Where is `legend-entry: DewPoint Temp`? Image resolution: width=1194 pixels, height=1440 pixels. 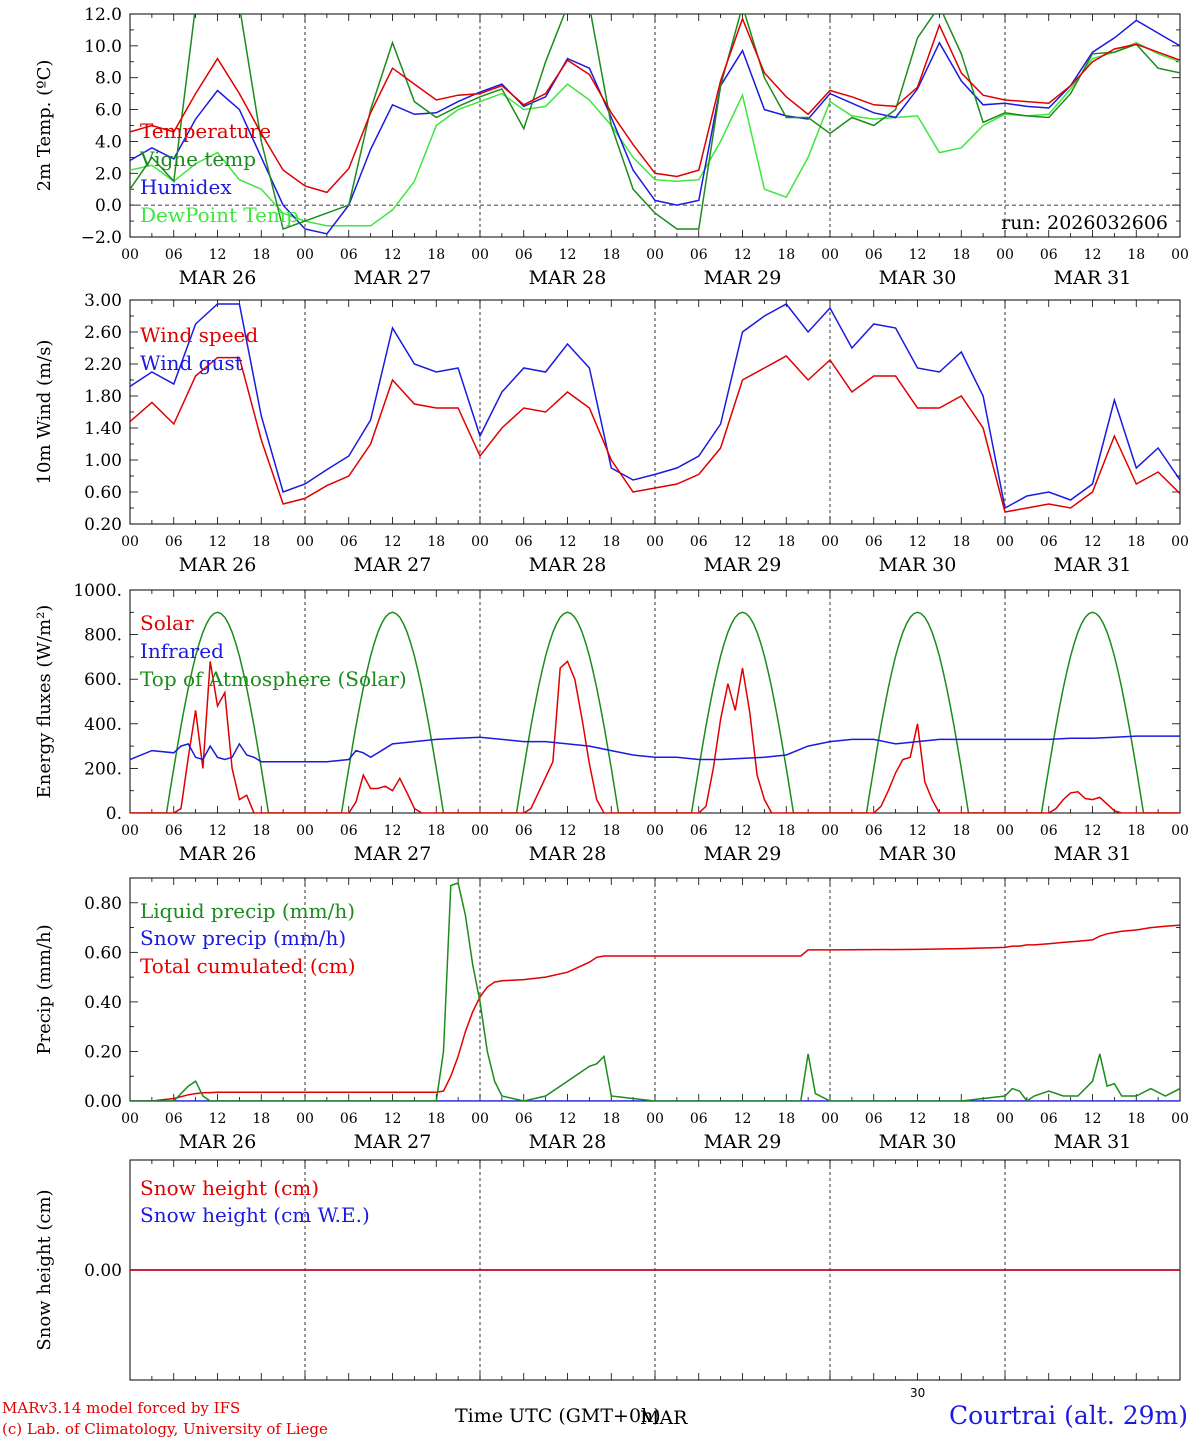 legend-entry: DewPoint Temp is located at coordinates (219, 215).